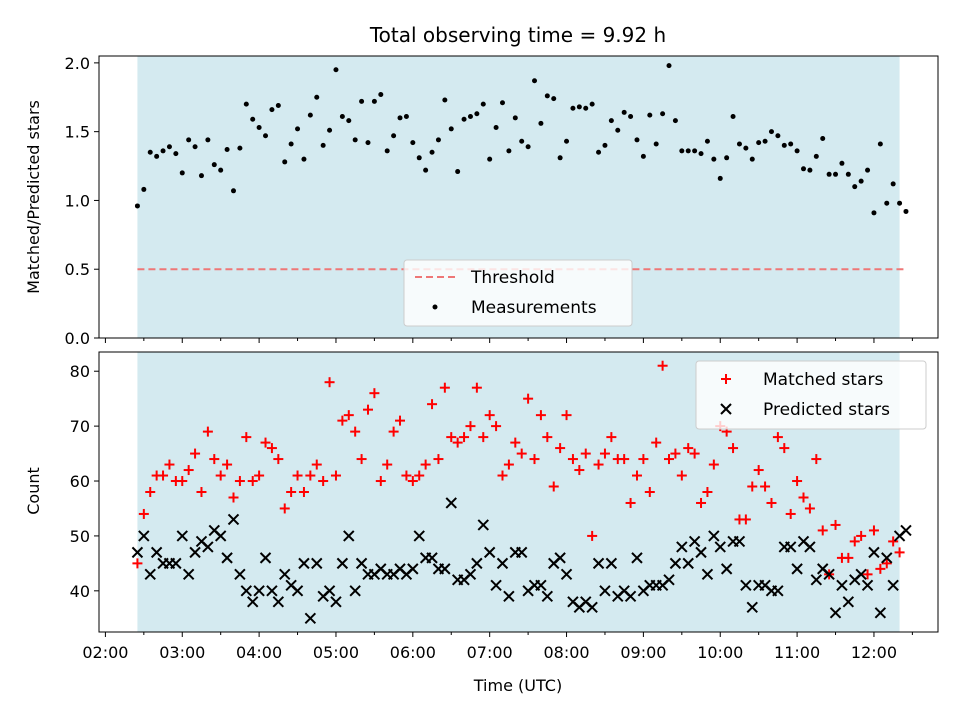  Describe the element at coordinates (720, 652) in the screenshot. I see `x-tick-label: 10:00` at that location.